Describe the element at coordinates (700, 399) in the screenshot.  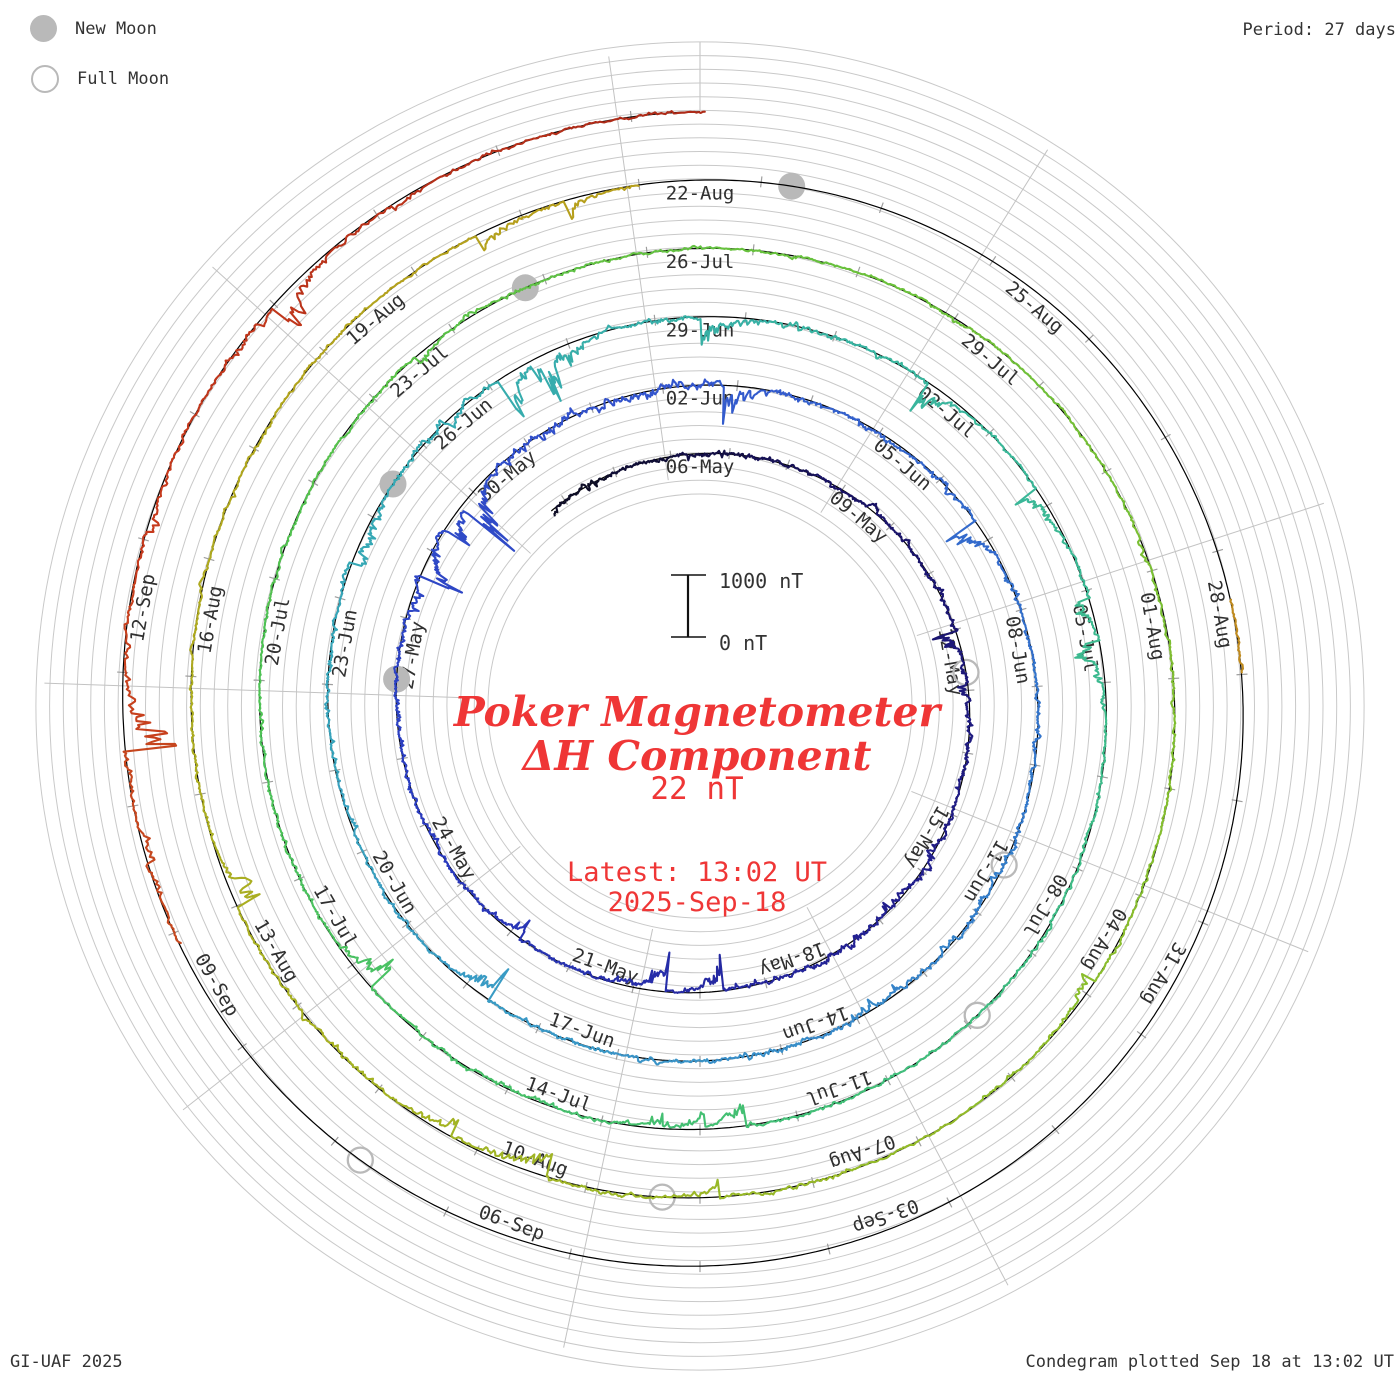
I see `ring-date-label: 02-Jun` at that location.